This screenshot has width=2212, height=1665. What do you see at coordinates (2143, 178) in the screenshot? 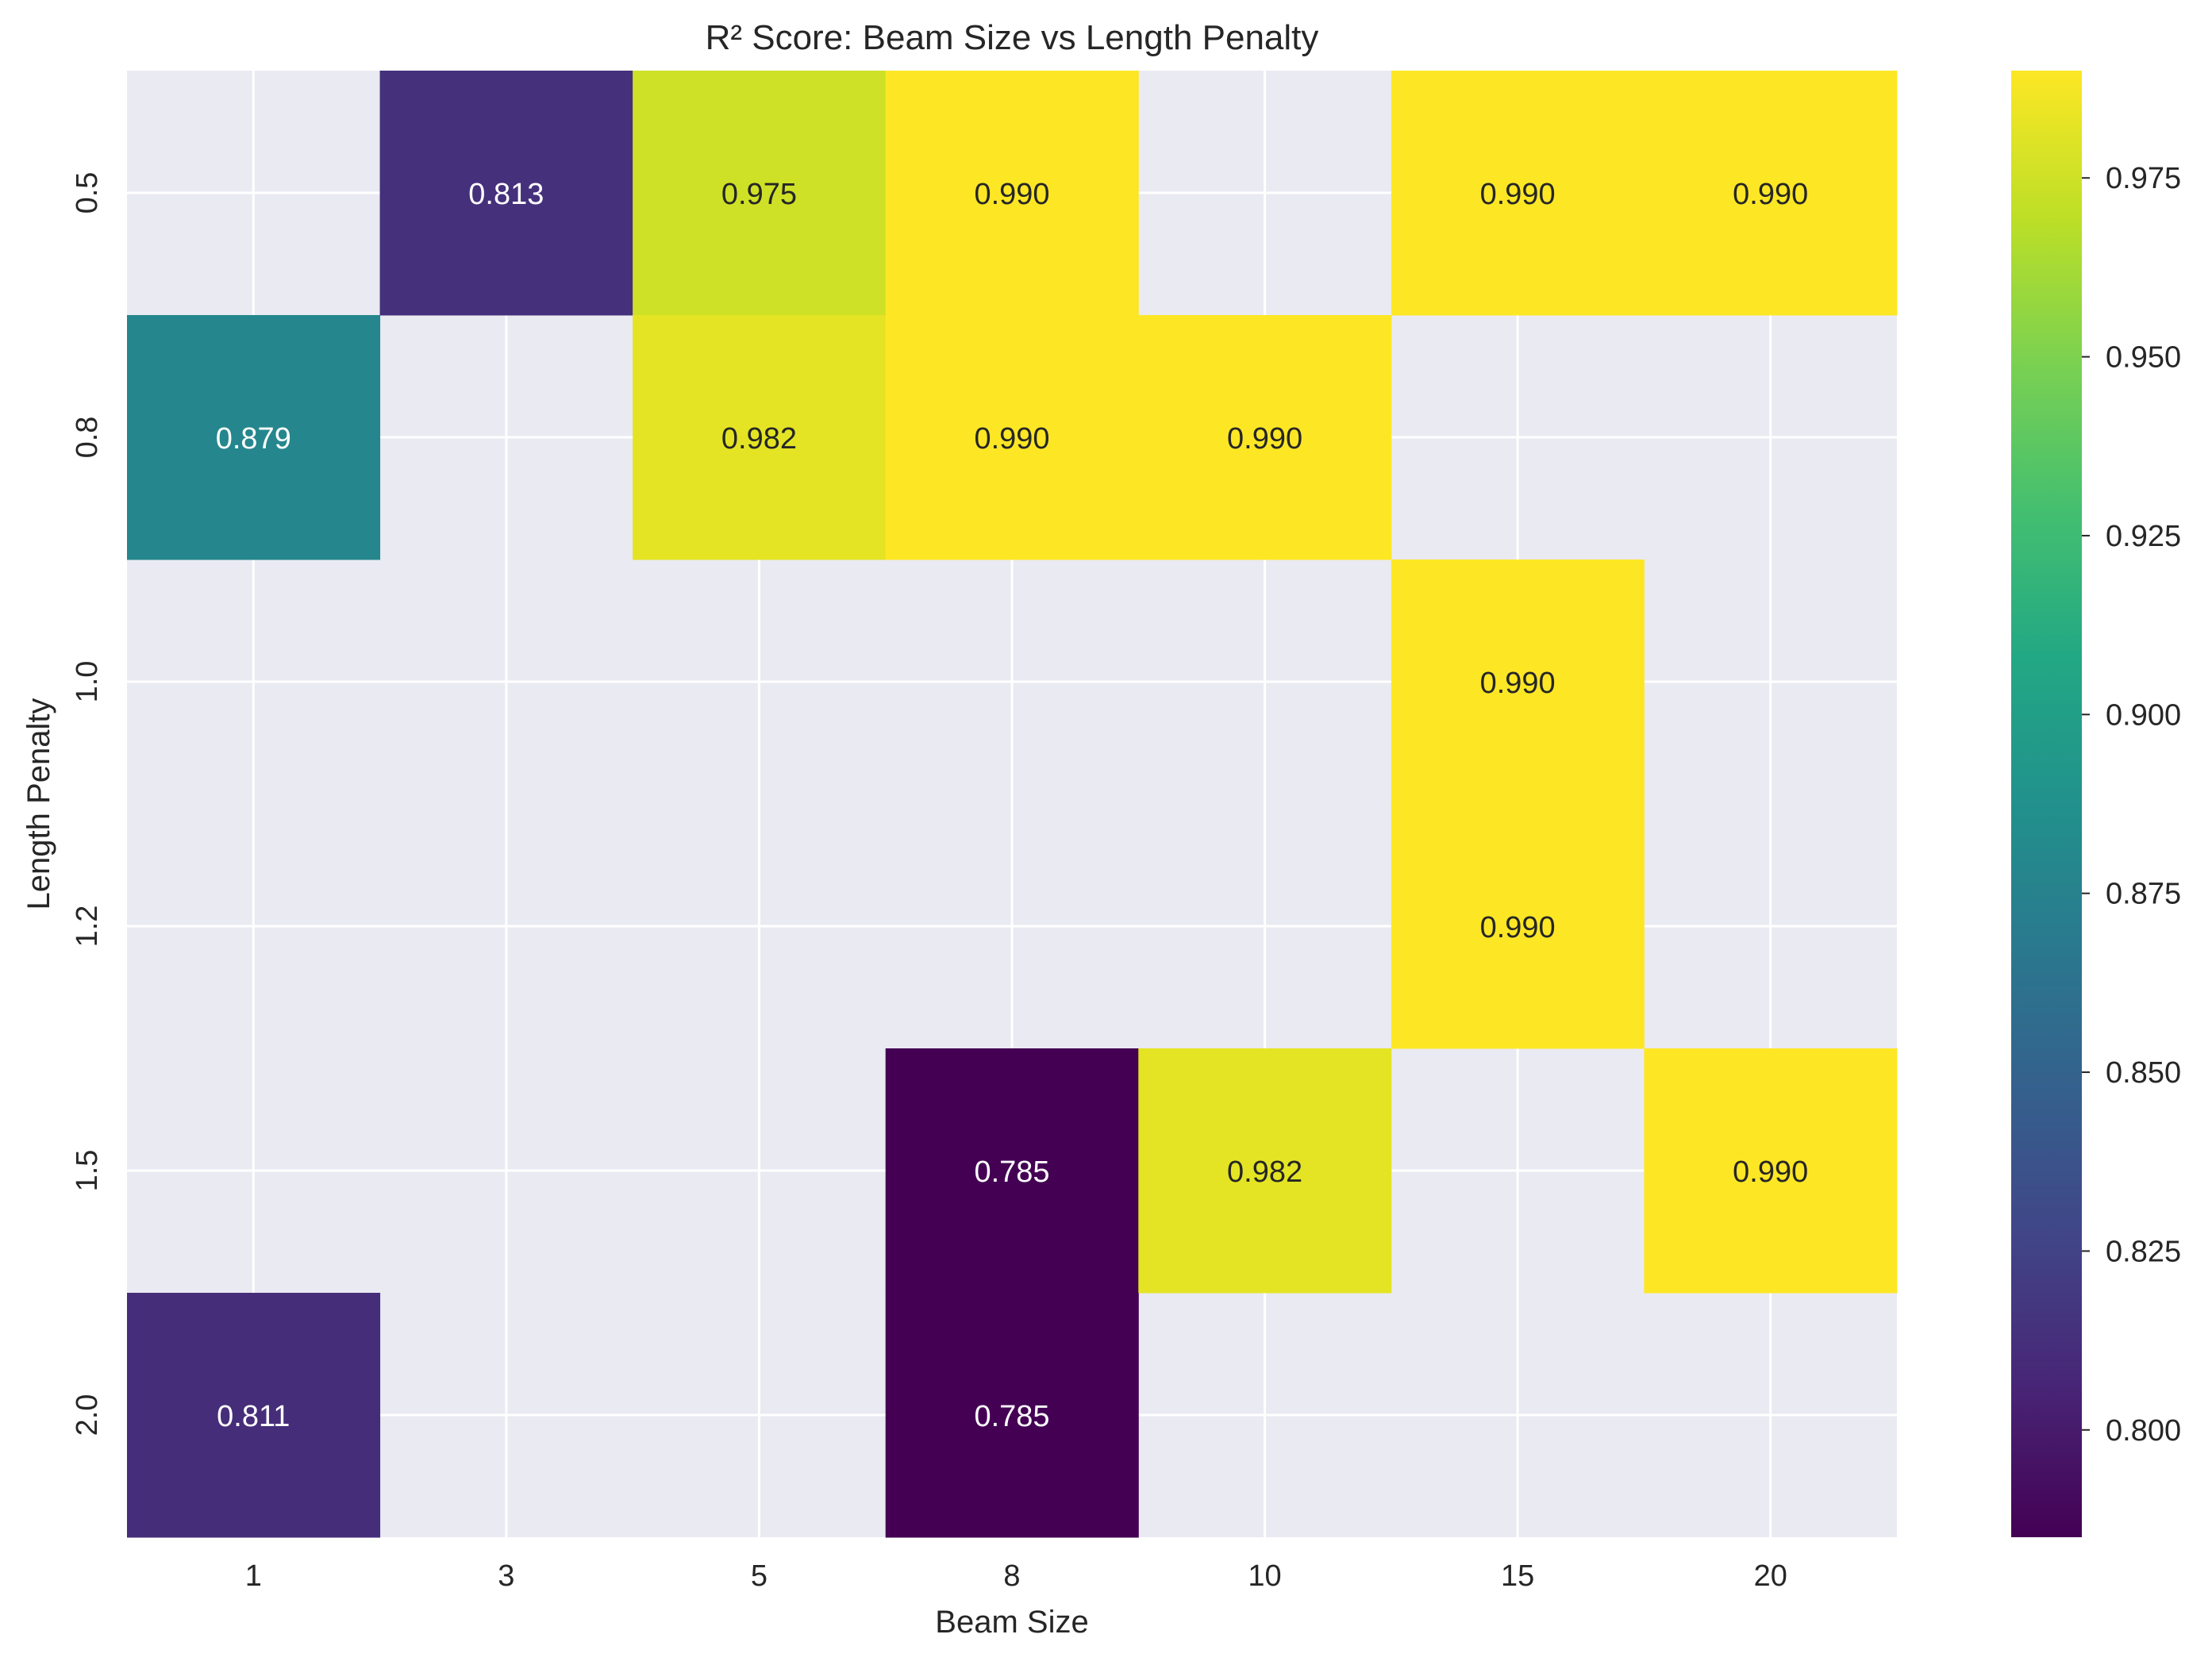
I see `colorbar-tick-label: 0.975` at bounding box center [2143, 178].